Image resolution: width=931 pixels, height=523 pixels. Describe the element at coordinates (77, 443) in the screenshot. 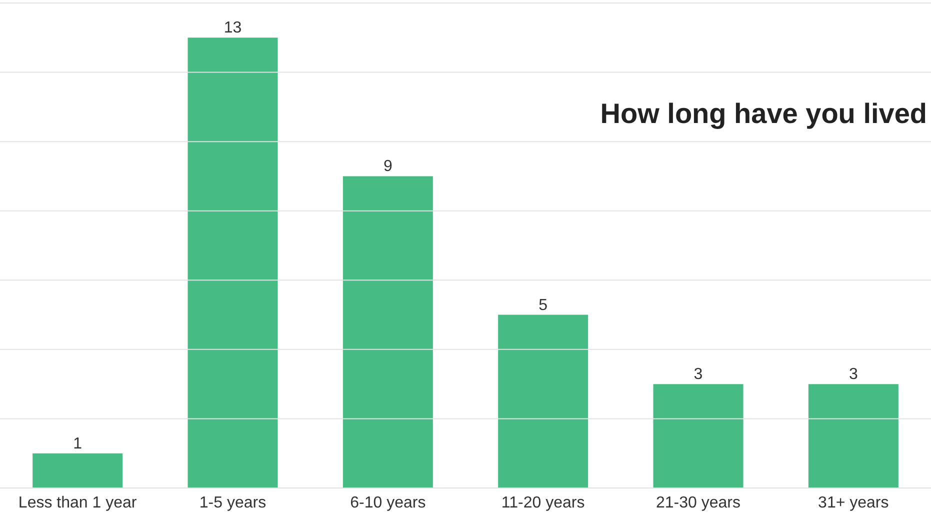

I see `data-label: 1` at that location.